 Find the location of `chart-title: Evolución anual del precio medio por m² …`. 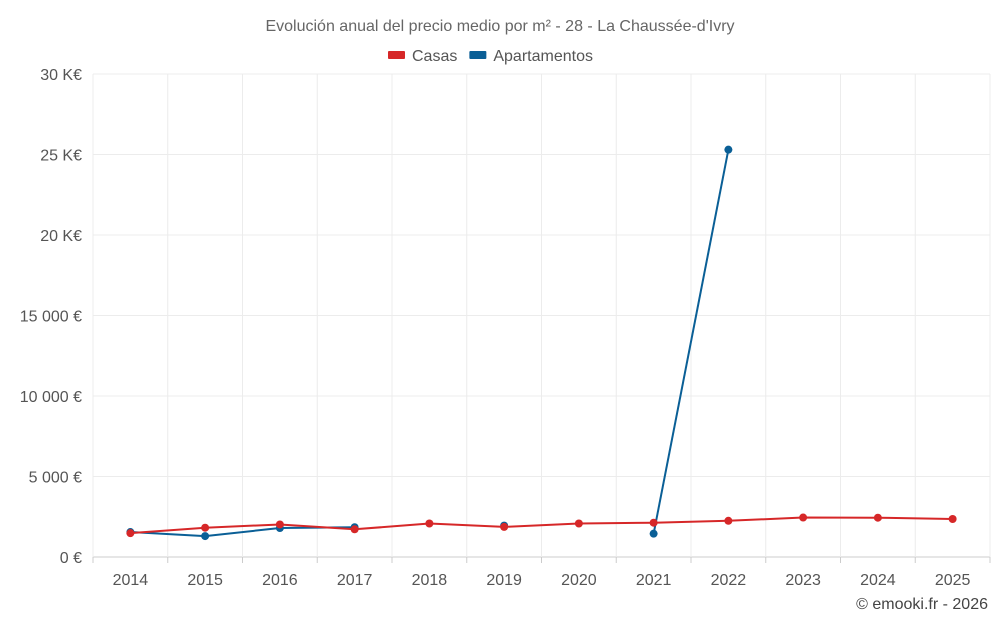

chart-title: Evolución anual del precio medio por m² … is located at coordinates (499, 26).